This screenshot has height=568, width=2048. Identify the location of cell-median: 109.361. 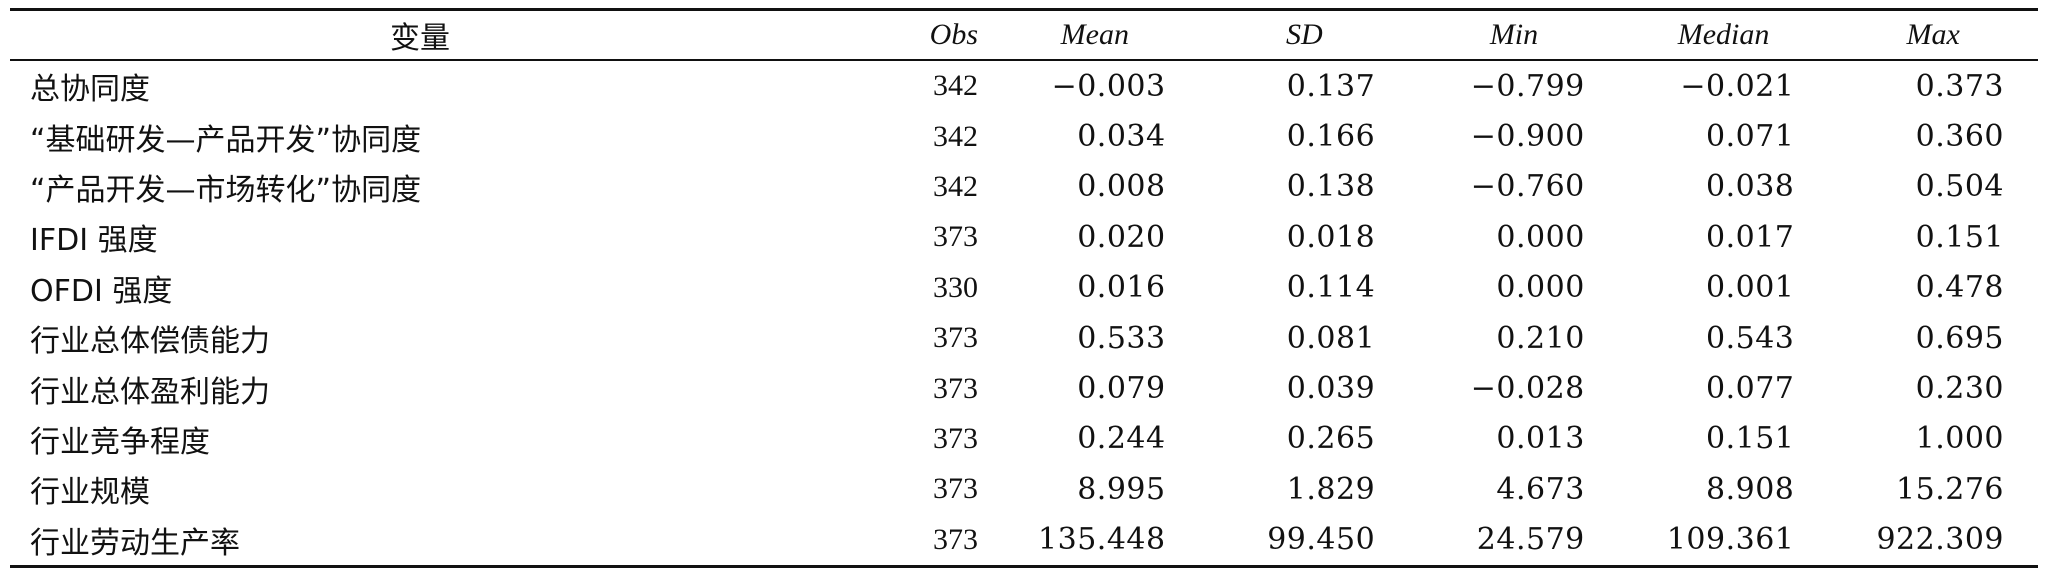
(1730, 540).